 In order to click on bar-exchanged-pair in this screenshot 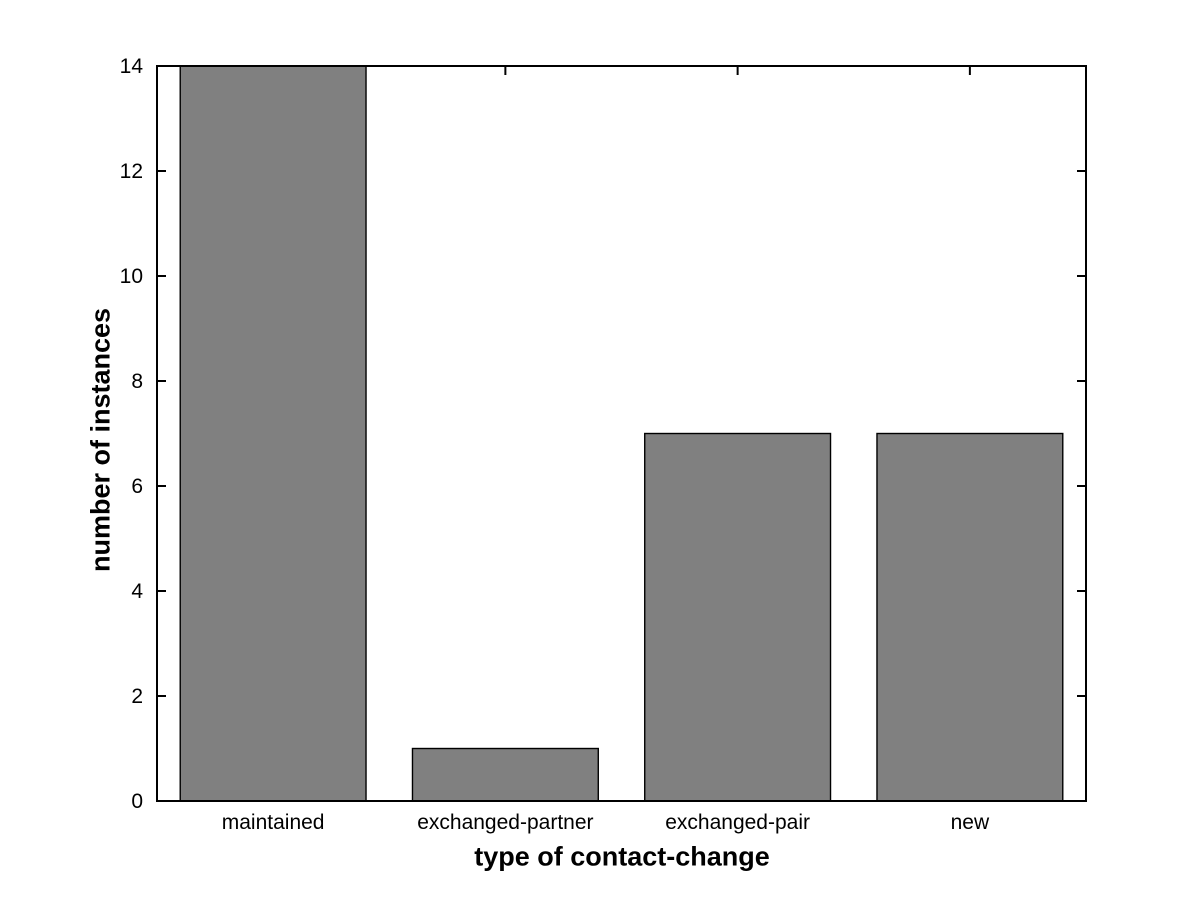, I will do `click(738, 617)`.